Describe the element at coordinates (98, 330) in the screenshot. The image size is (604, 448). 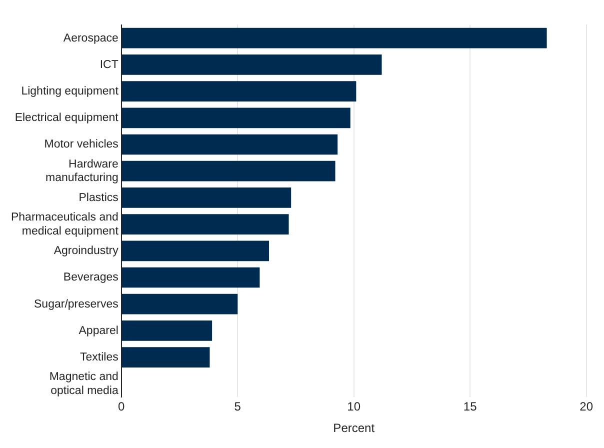
I see `y-tick-label: Apparel` at that location.